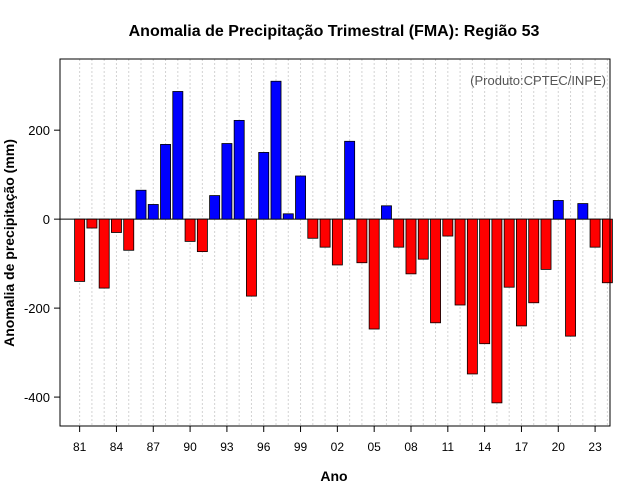 Image resolution: width=640 pixels, height=500 pixels. What do you see at coordinates (448, 447) in the screenshot?
I see `x-tick-label: 11` at bounding box center [448, 447].